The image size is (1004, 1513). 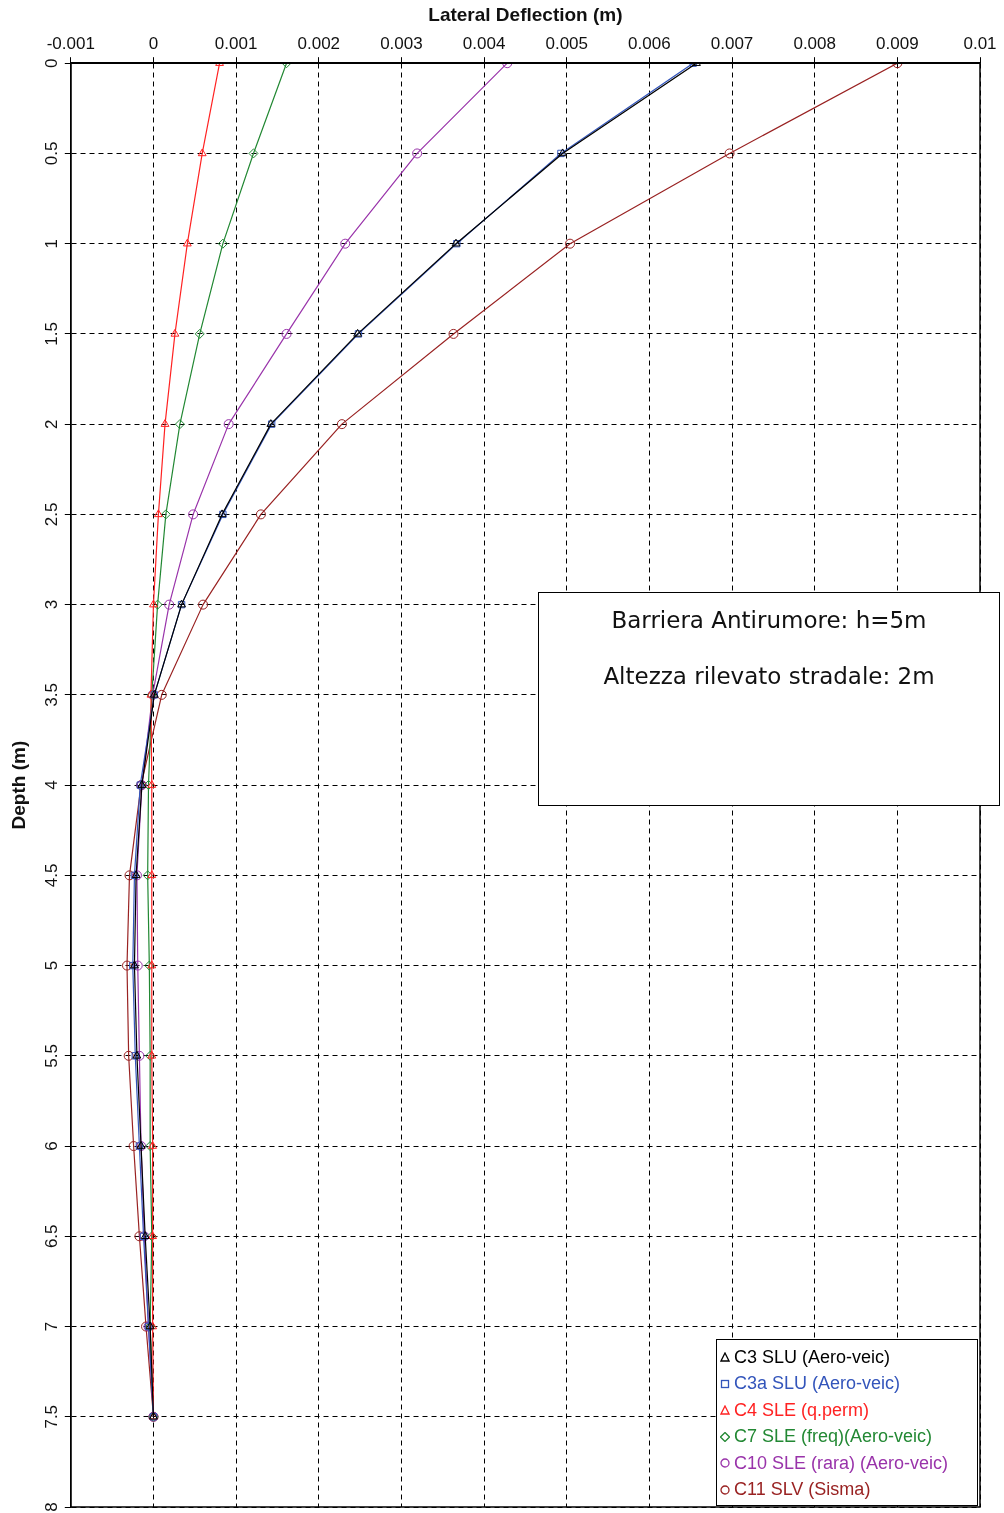 What do you see at coordinates (484, 43) in the screenshot?
I see `x-tick-label: 0.004` at bounding box center [484, 43].